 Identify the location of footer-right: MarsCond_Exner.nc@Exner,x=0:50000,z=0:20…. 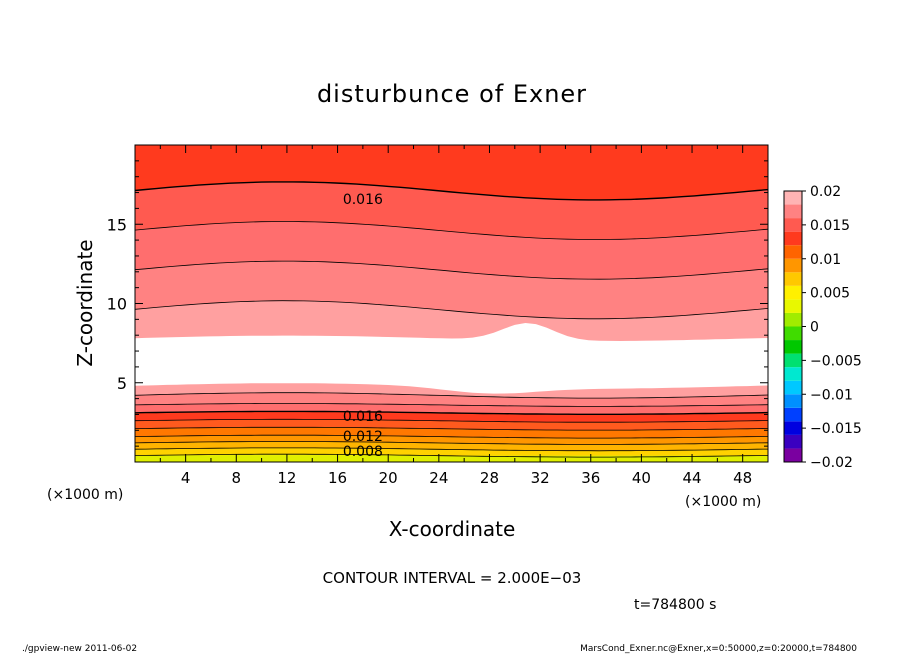
(718, 649).